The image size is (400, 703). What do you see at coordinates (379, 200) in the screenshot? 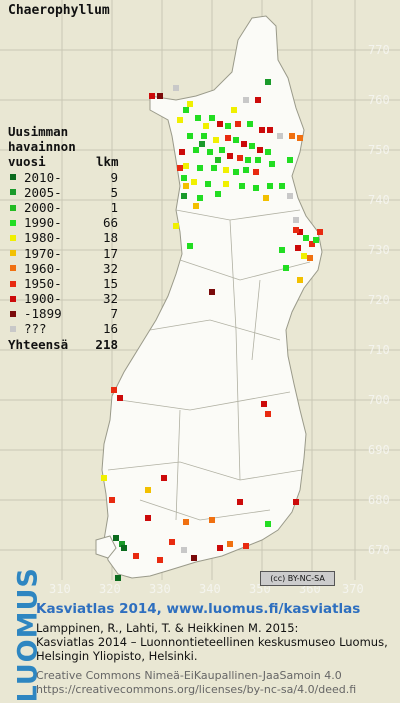
I see `y-tick-label: 740` at bounding box center [379, 200].